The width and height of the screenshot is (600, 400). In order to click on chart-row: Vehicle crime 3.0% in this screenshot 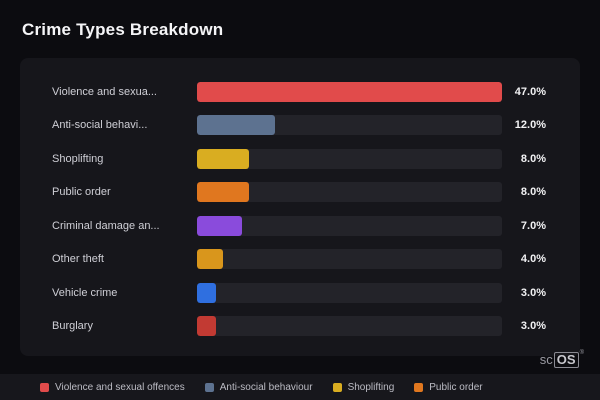, I will do `click(299, 293)`.